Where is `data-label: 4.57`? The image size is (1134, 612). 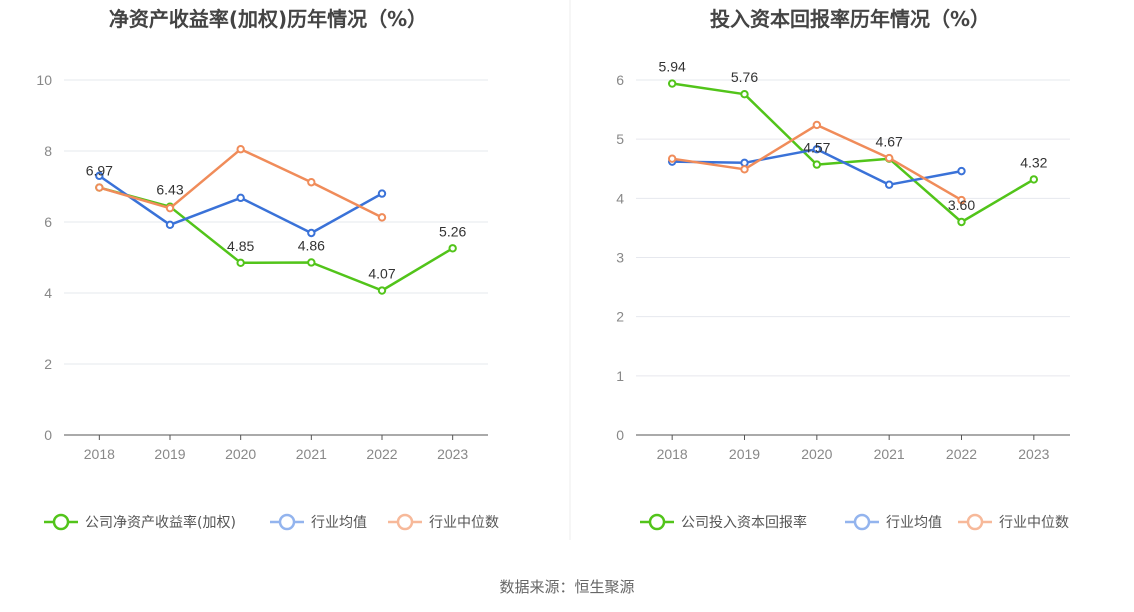 data-label: 4.57 is located at coordinates (816, 148).